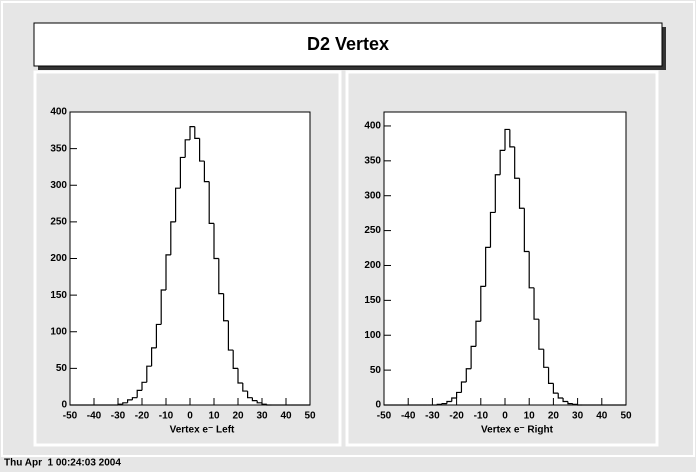 This screenshot has width=696, height=472. Describe the element at coordinates (372, 195) in the screenshot. I see `y-tick-label: 300` at that location.